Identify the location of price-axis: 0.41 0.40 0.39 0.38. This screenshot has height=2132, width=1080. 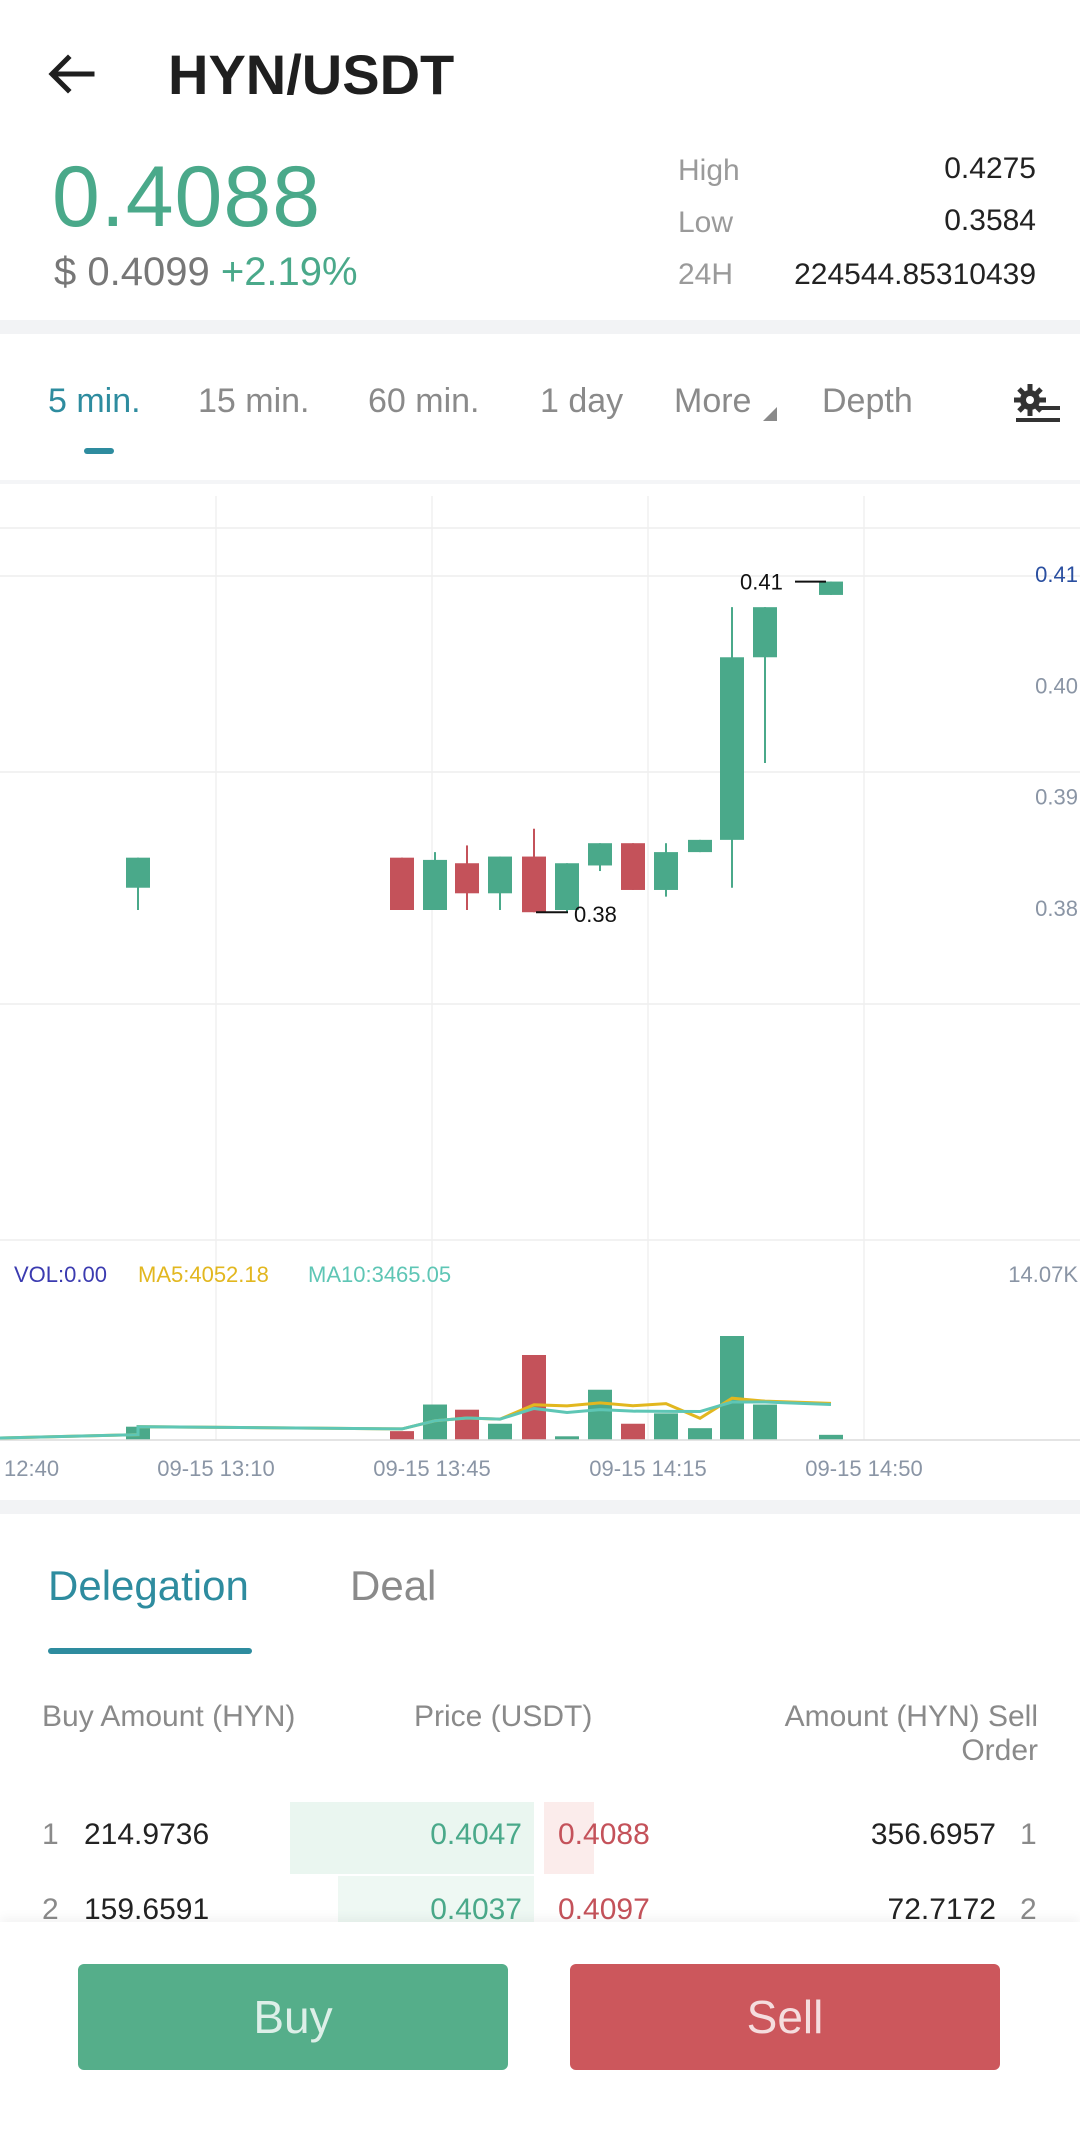
(1056, 741).